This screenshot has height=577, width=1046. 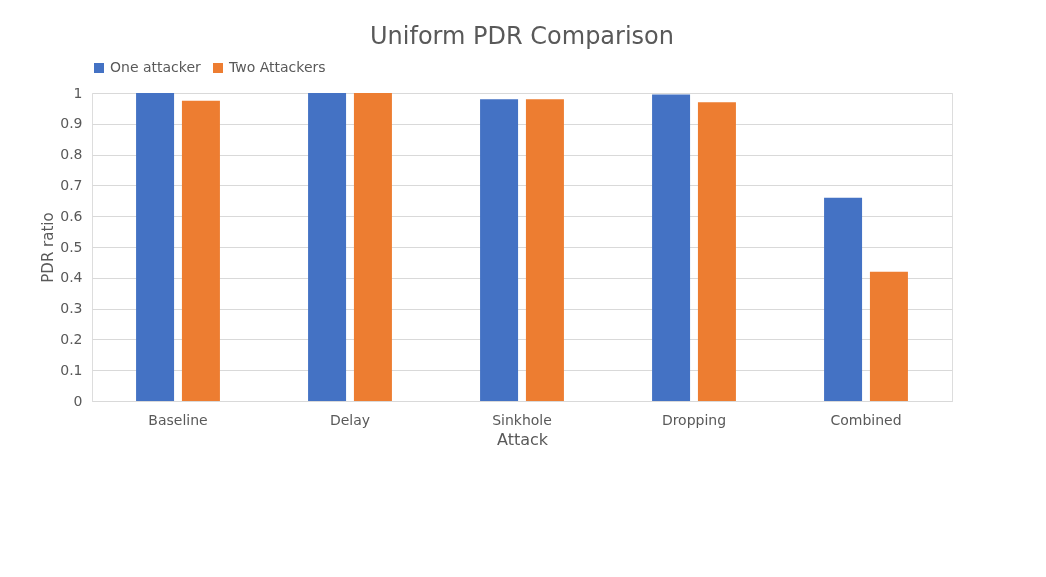 I want to click on y-tick-label: 0, so click(x=78, y=400).